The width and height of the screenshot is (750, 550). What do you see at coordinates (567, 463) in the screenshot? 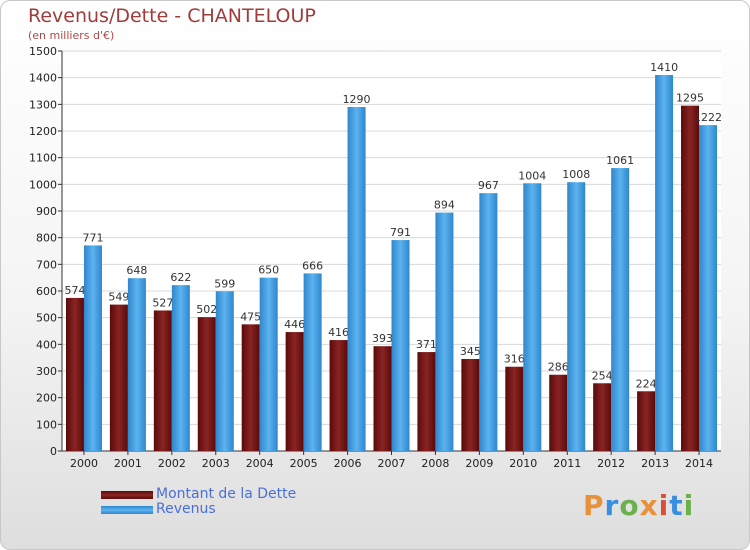
I see `x-tick-label: 2011` at bounding box center [567, 463].